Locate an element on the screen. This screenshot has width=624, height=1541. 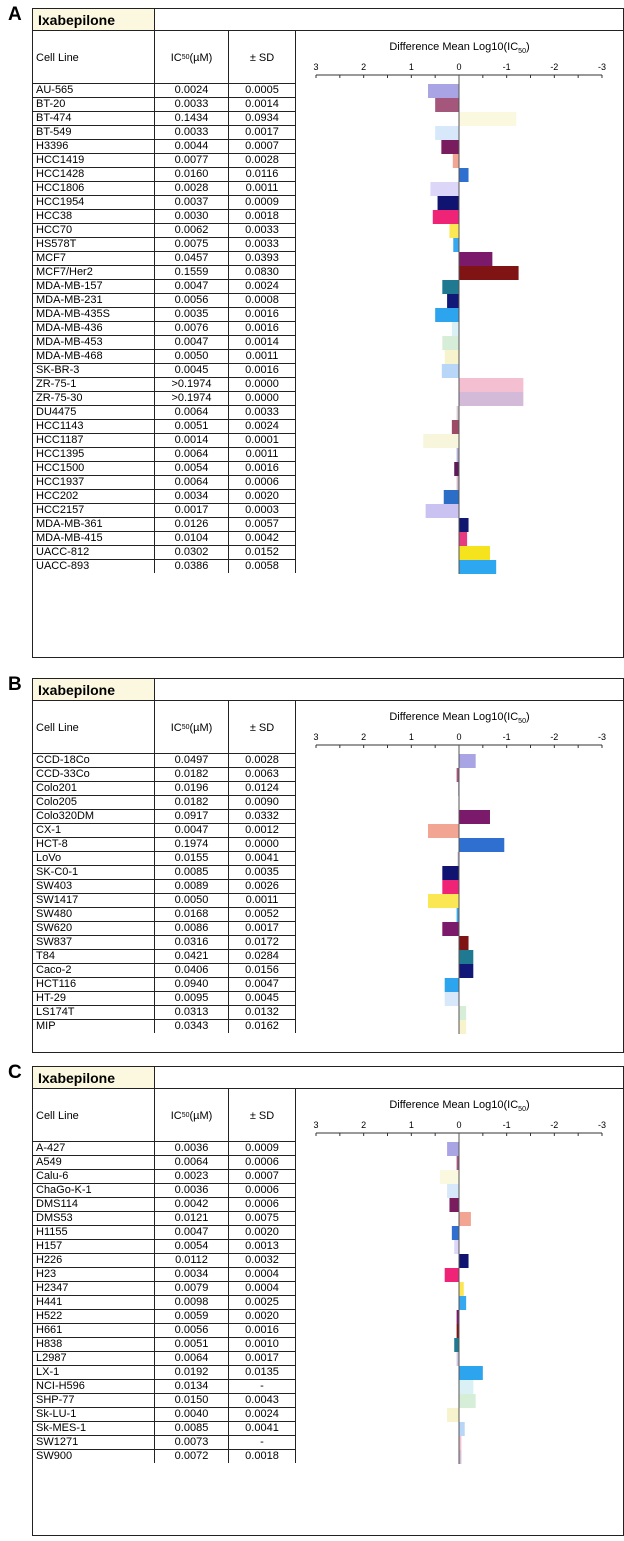
bar-H838 is located at coordinates (456, 1345).